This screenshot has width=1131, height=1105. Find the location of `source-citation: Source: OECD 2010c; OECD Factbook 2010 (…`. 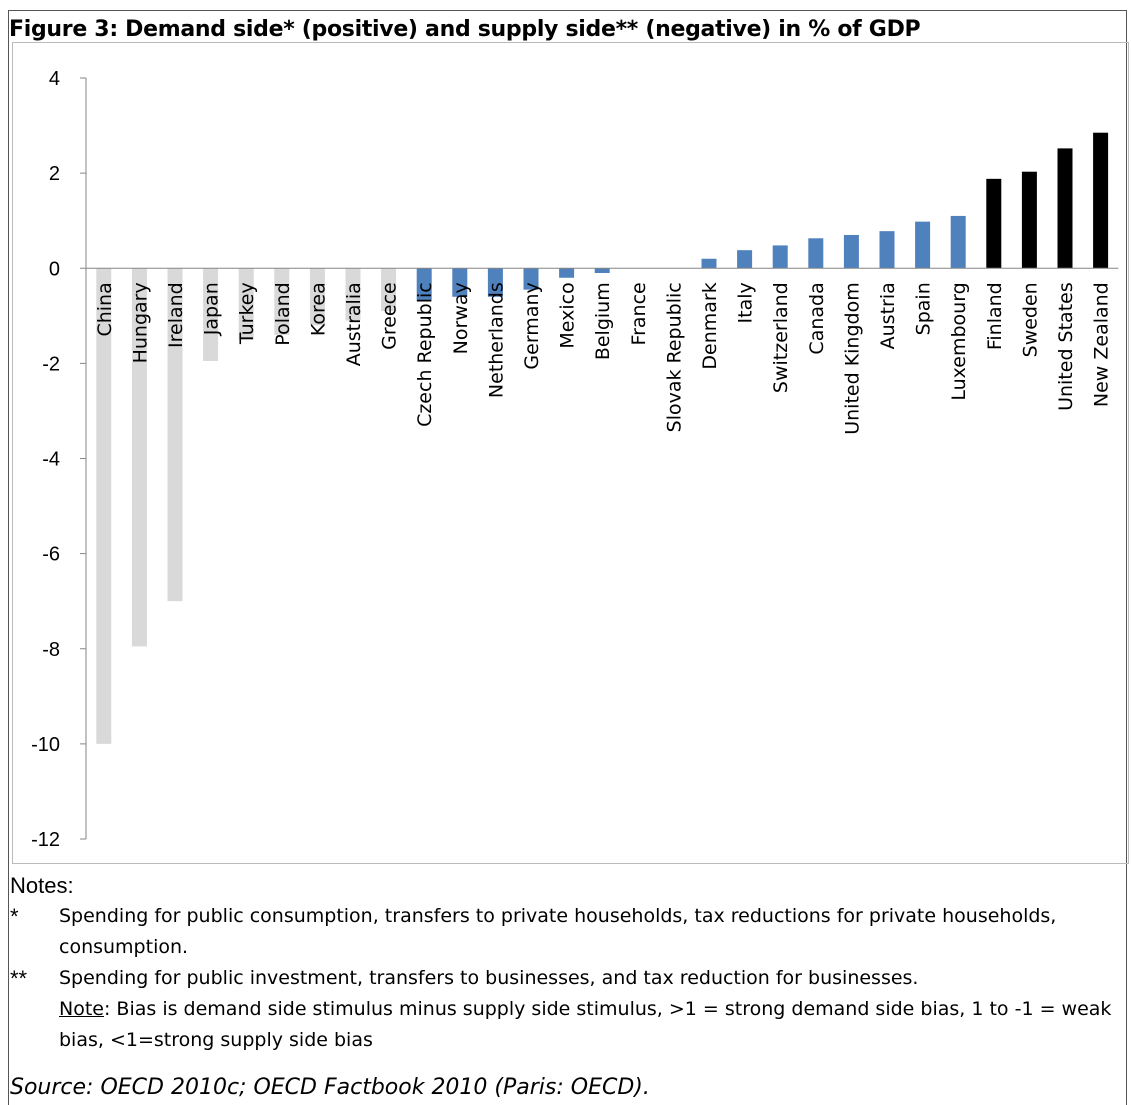

source-citation: Source: OECD 2010c; OECD Factbook 2010 (… is located at coordinates (330, 1087).